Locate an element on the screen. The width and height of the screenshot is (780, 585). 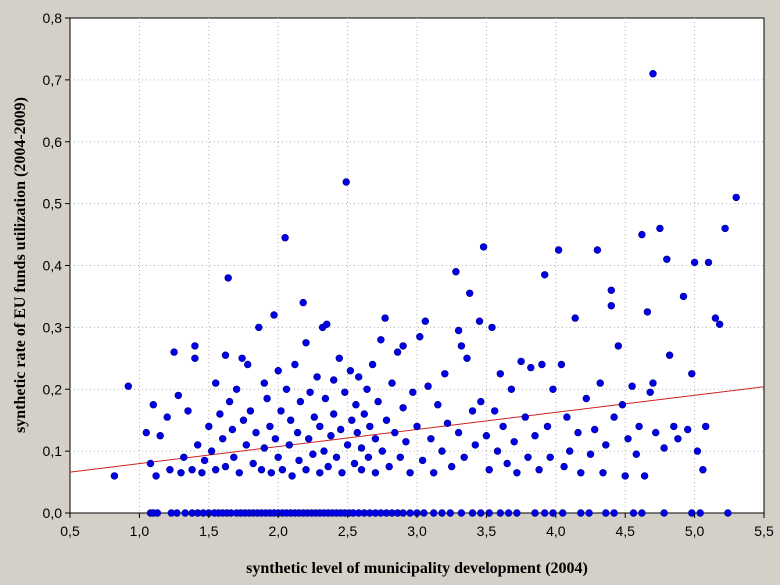
x-tick-label: 4,0 is located at coordinates (556, 531).